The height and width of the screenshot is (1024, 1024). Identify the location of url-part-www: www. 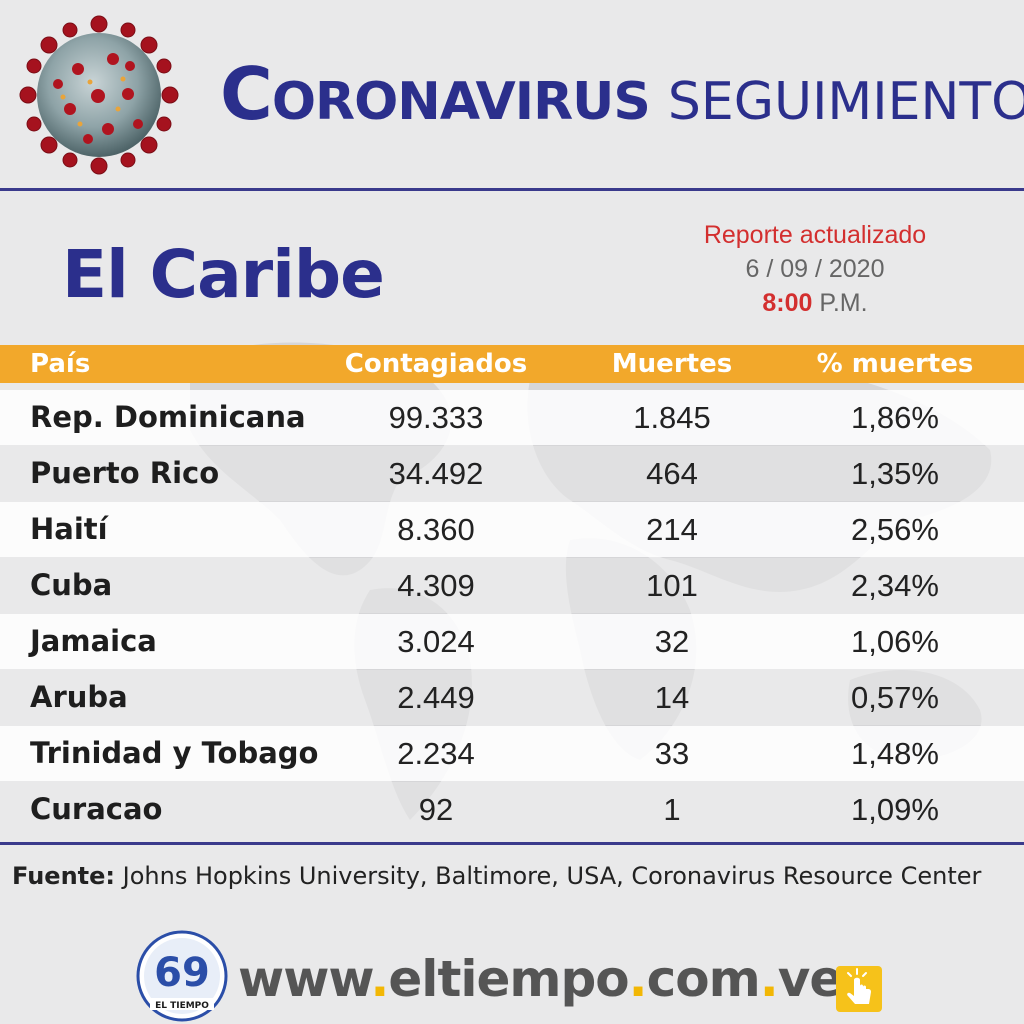
(304, 979).